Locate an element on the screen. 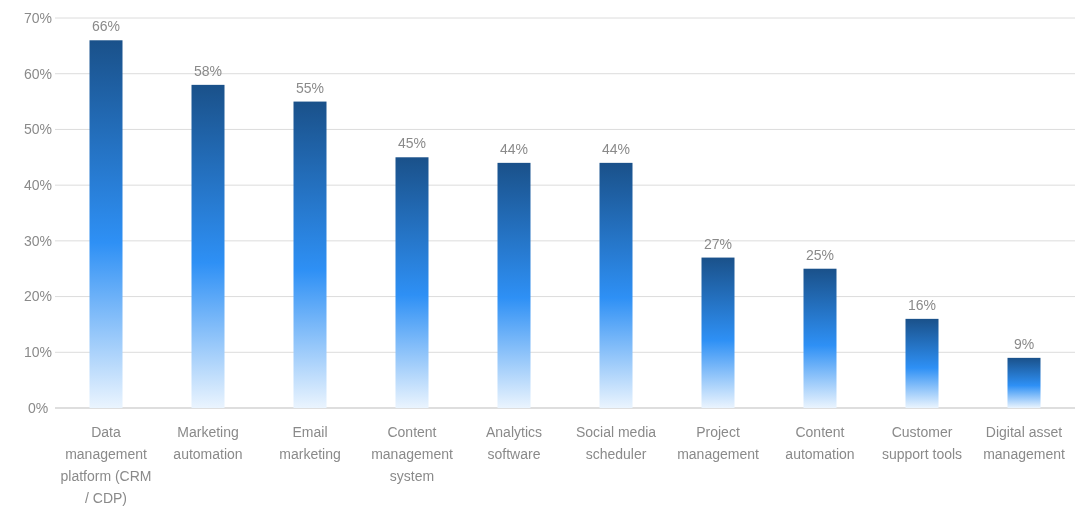 The height and width of the screenshot is (509, 1081). x-tick-label: Marketing automation is located at coordinates (208, 443).